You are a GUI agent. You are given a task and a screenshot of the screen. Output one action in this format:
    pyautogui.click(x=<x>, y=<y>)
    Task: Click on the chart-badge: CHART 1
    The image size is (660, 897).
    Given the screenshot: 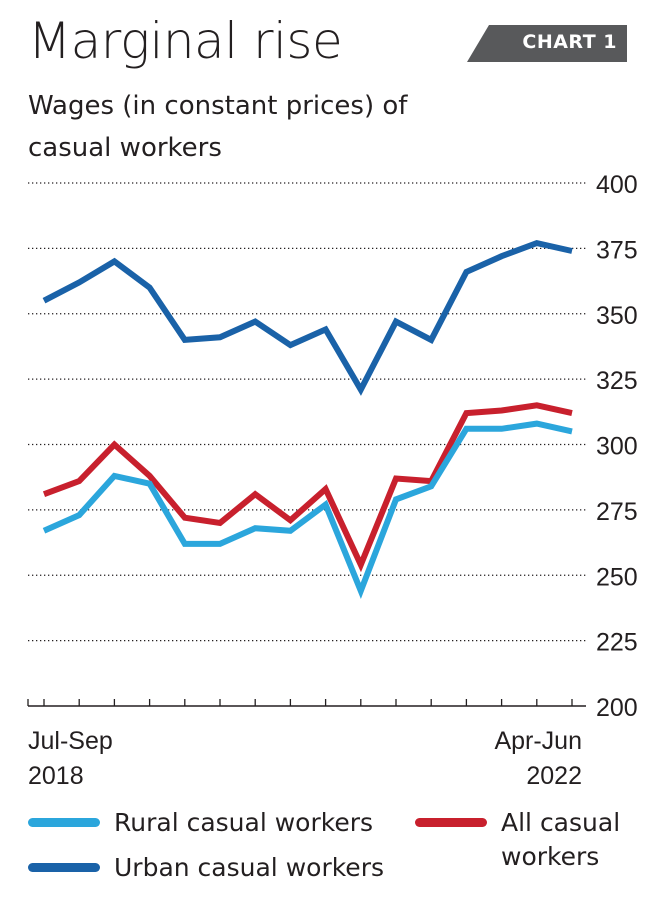 What is the action you would take?
    pyautogui.click(x=547, y=43)
    